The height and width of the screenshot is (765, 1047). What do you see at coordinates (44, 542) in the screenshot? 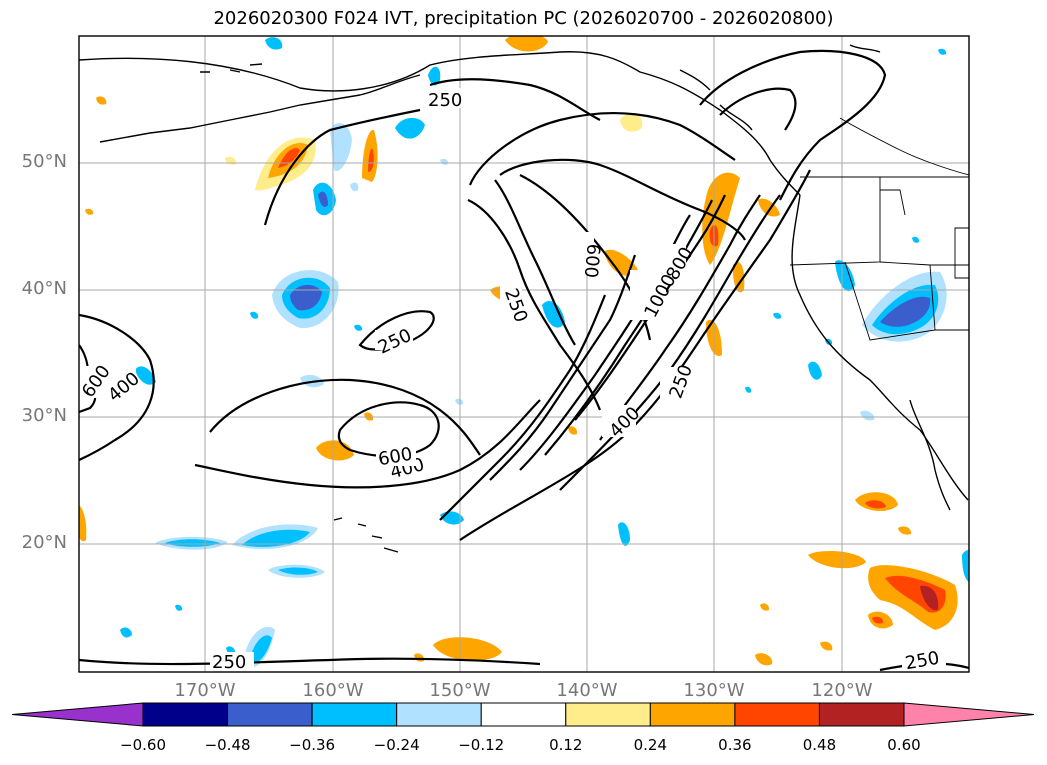
I see `lat-label-20n: 20°N` at bounding box center [44, 542].